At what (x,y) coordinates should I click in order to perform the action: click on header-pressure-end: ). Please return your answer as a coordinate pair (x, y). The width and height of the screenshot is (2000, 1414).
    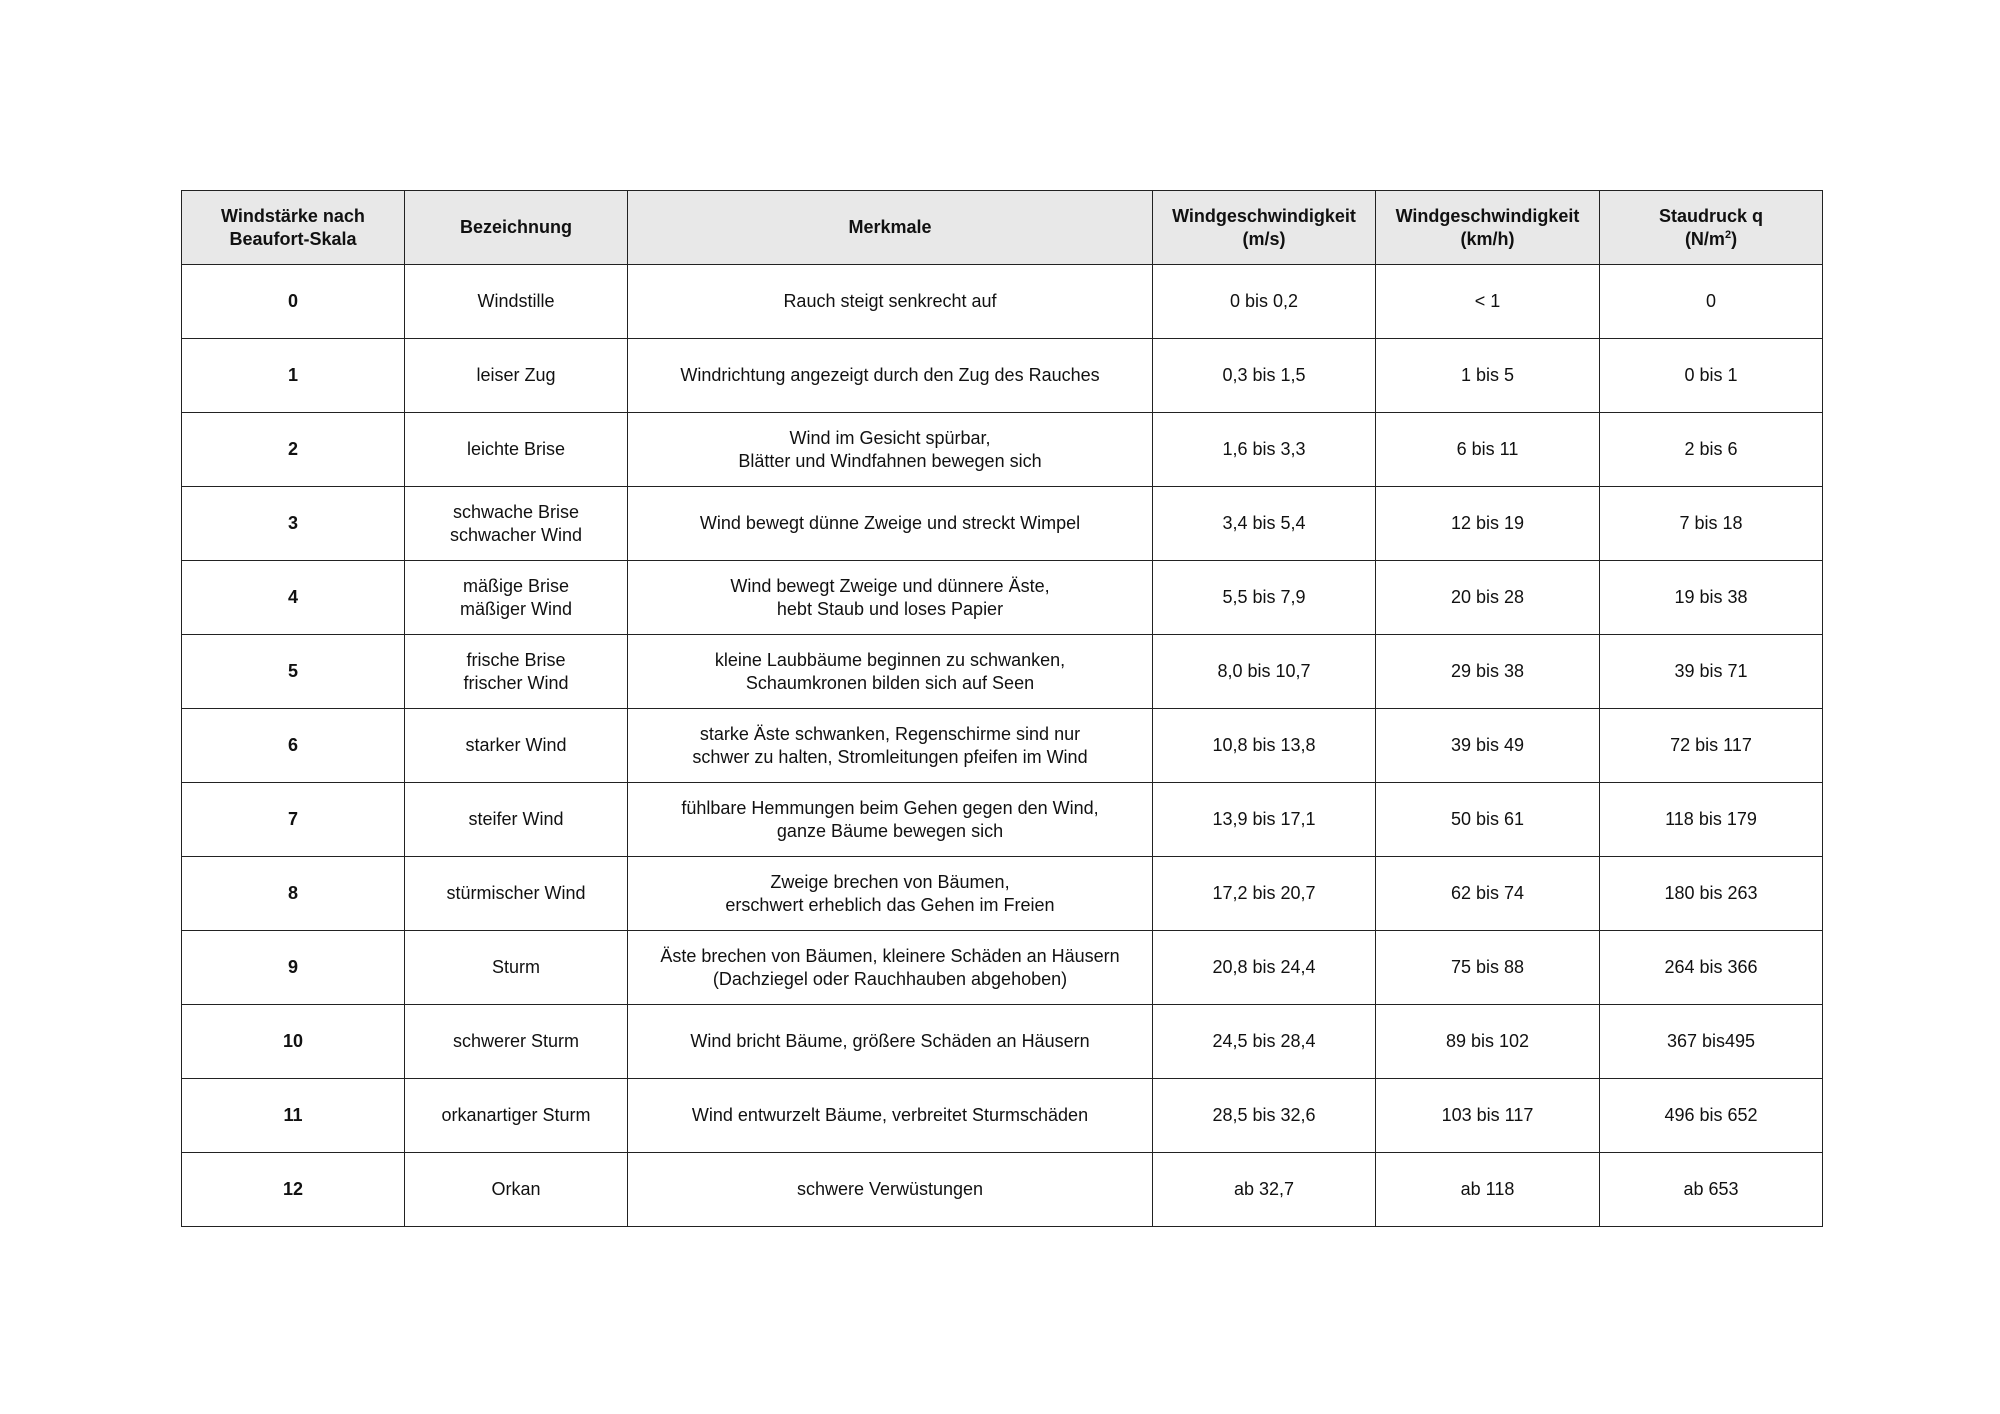
    Looking at the image, I should click on (1734, 238).